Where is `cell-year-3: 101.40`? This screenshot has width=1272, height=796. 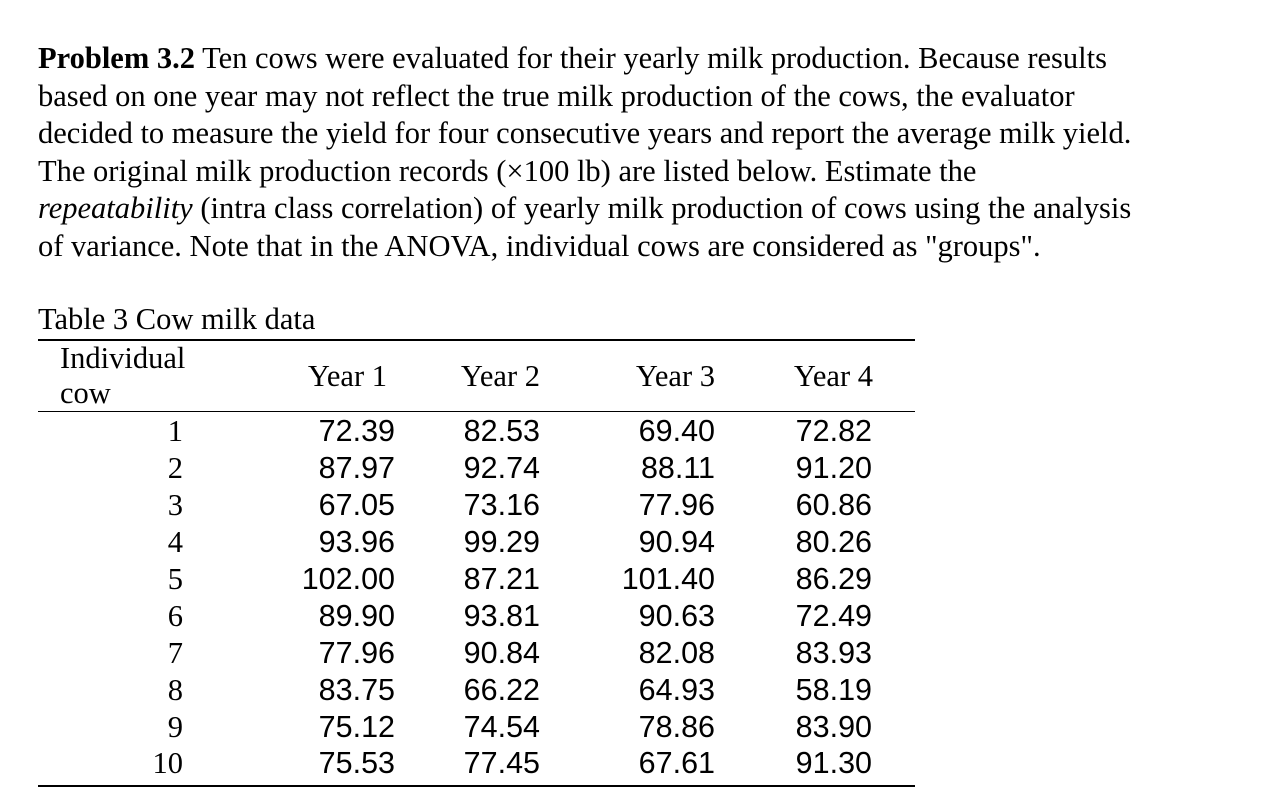
cell-year-3: 101.40 is located at coordinates (668, 579).